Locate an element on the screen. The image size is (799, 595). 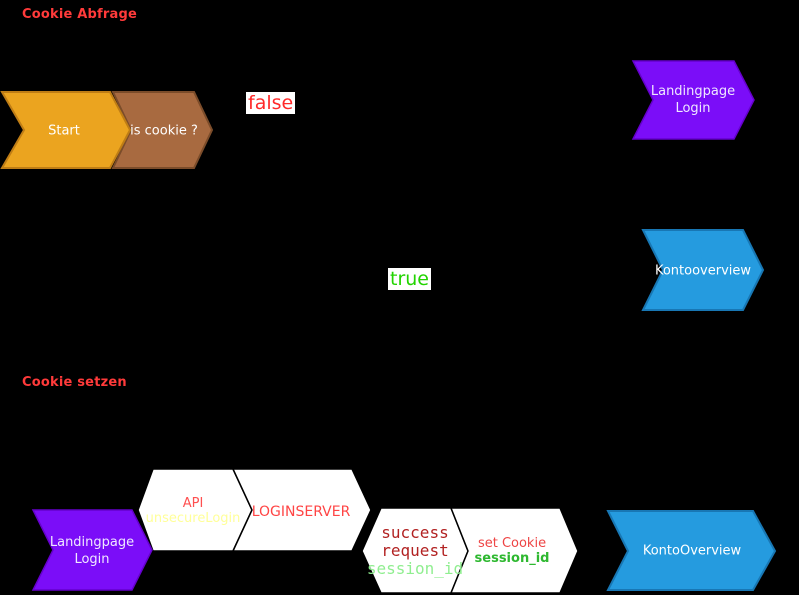
start-label: Start is located at coordinates (64, 131).